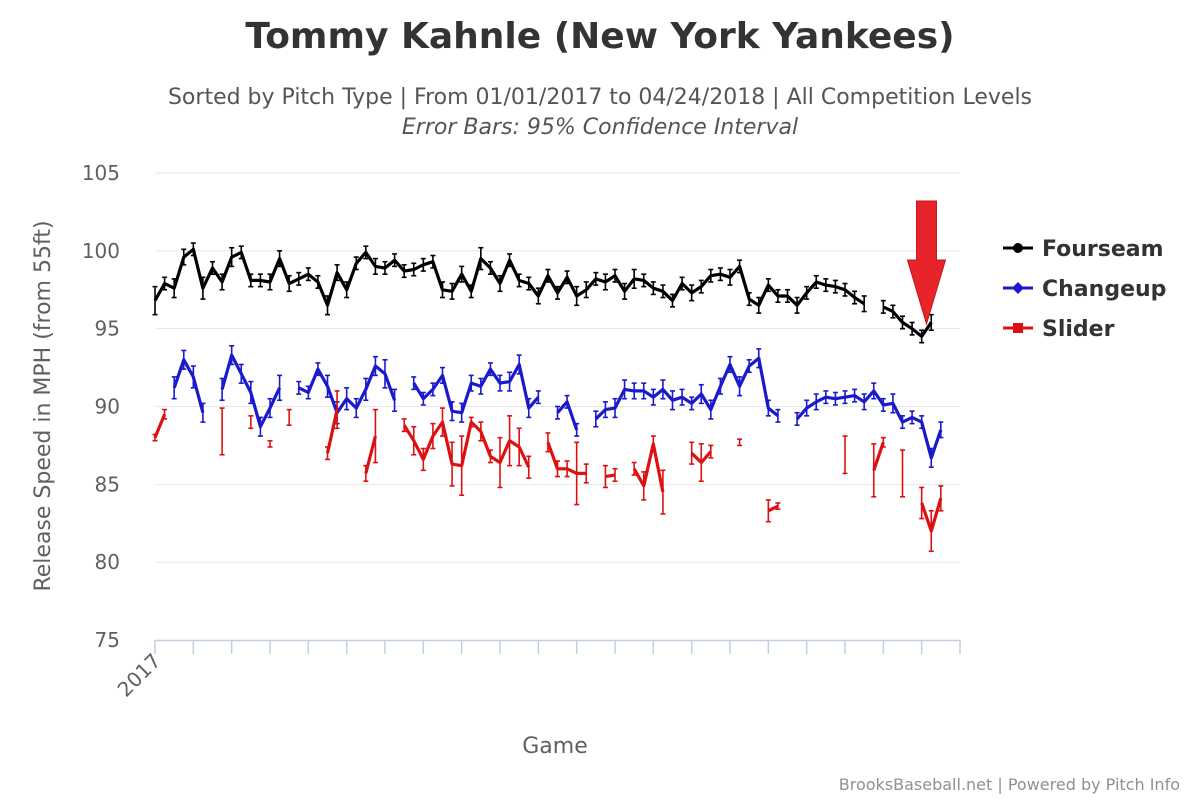 The width and height of the screenshot is (1200, 800). I want to click on legend: Fourseam Changeup Slider, so click(1084, 289).